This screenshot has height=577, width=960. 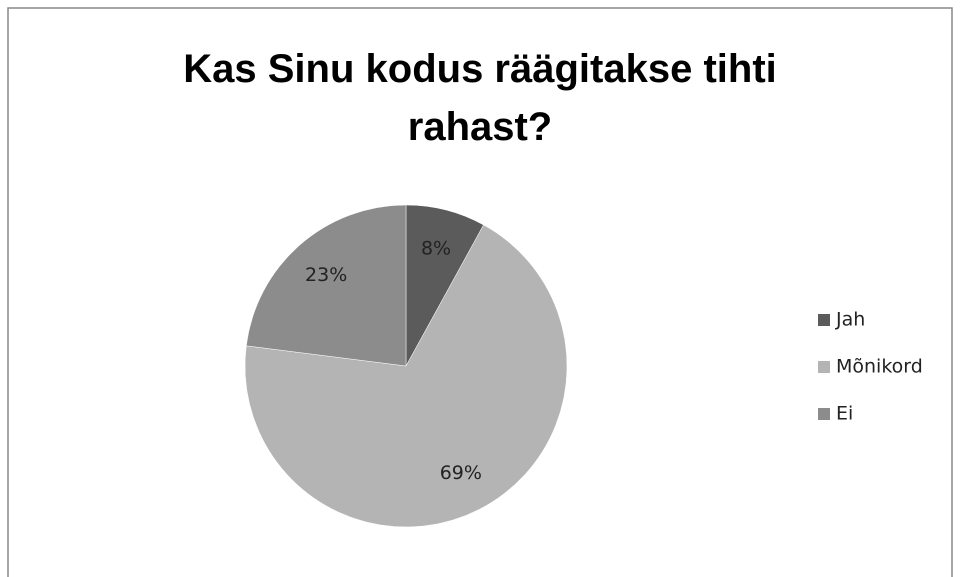 What do you see at coordinates (461, 473) in the screenshot?
I see `data-label: 69%` at bounding box center [461, 473].